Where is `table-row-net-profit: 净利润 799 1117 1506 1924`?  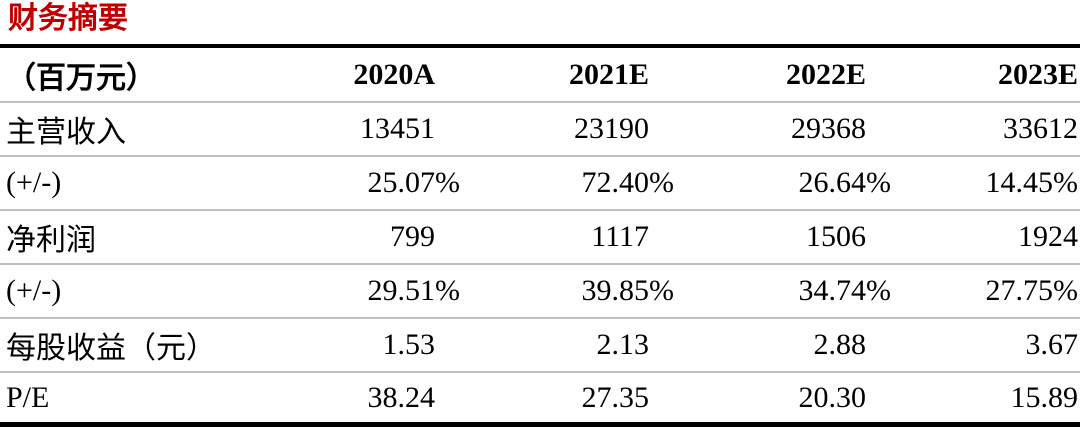 table-row-net-profit: 净利润 799 1117 1506 1924 is located at coordinates (540, 238).